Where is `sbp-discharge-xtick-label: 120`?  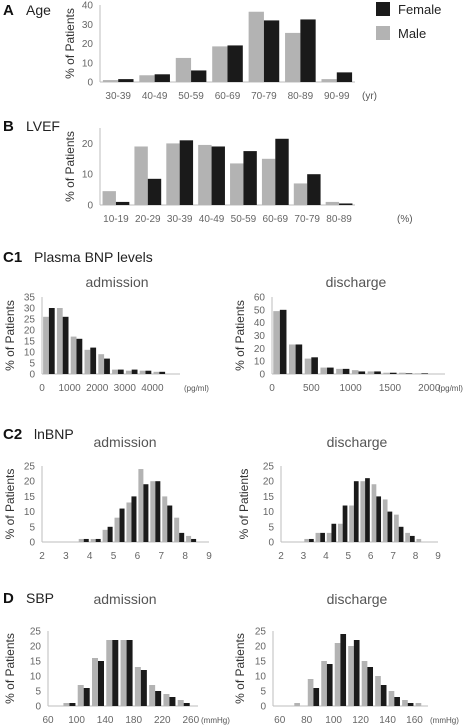
sbp-discharge-xtick-label: 120 is located at coordinates (360, 720).